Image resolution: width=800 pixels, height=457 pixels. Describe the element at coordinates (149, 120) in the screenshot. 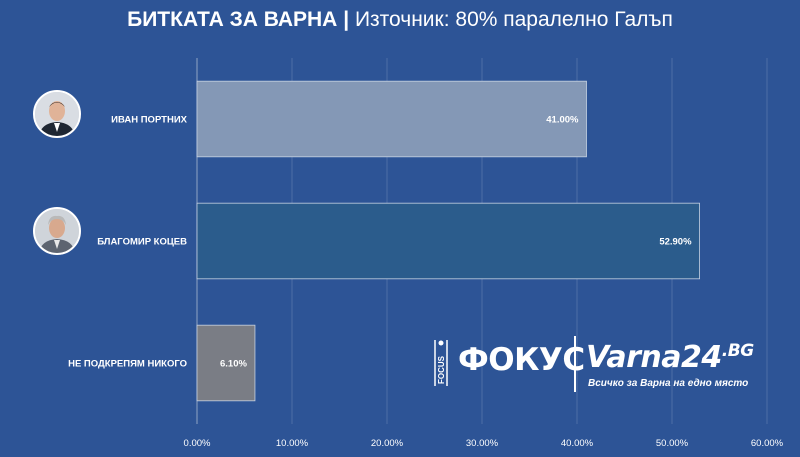

I see `category-label: ИВАН ПОРТНИХ` at that location.